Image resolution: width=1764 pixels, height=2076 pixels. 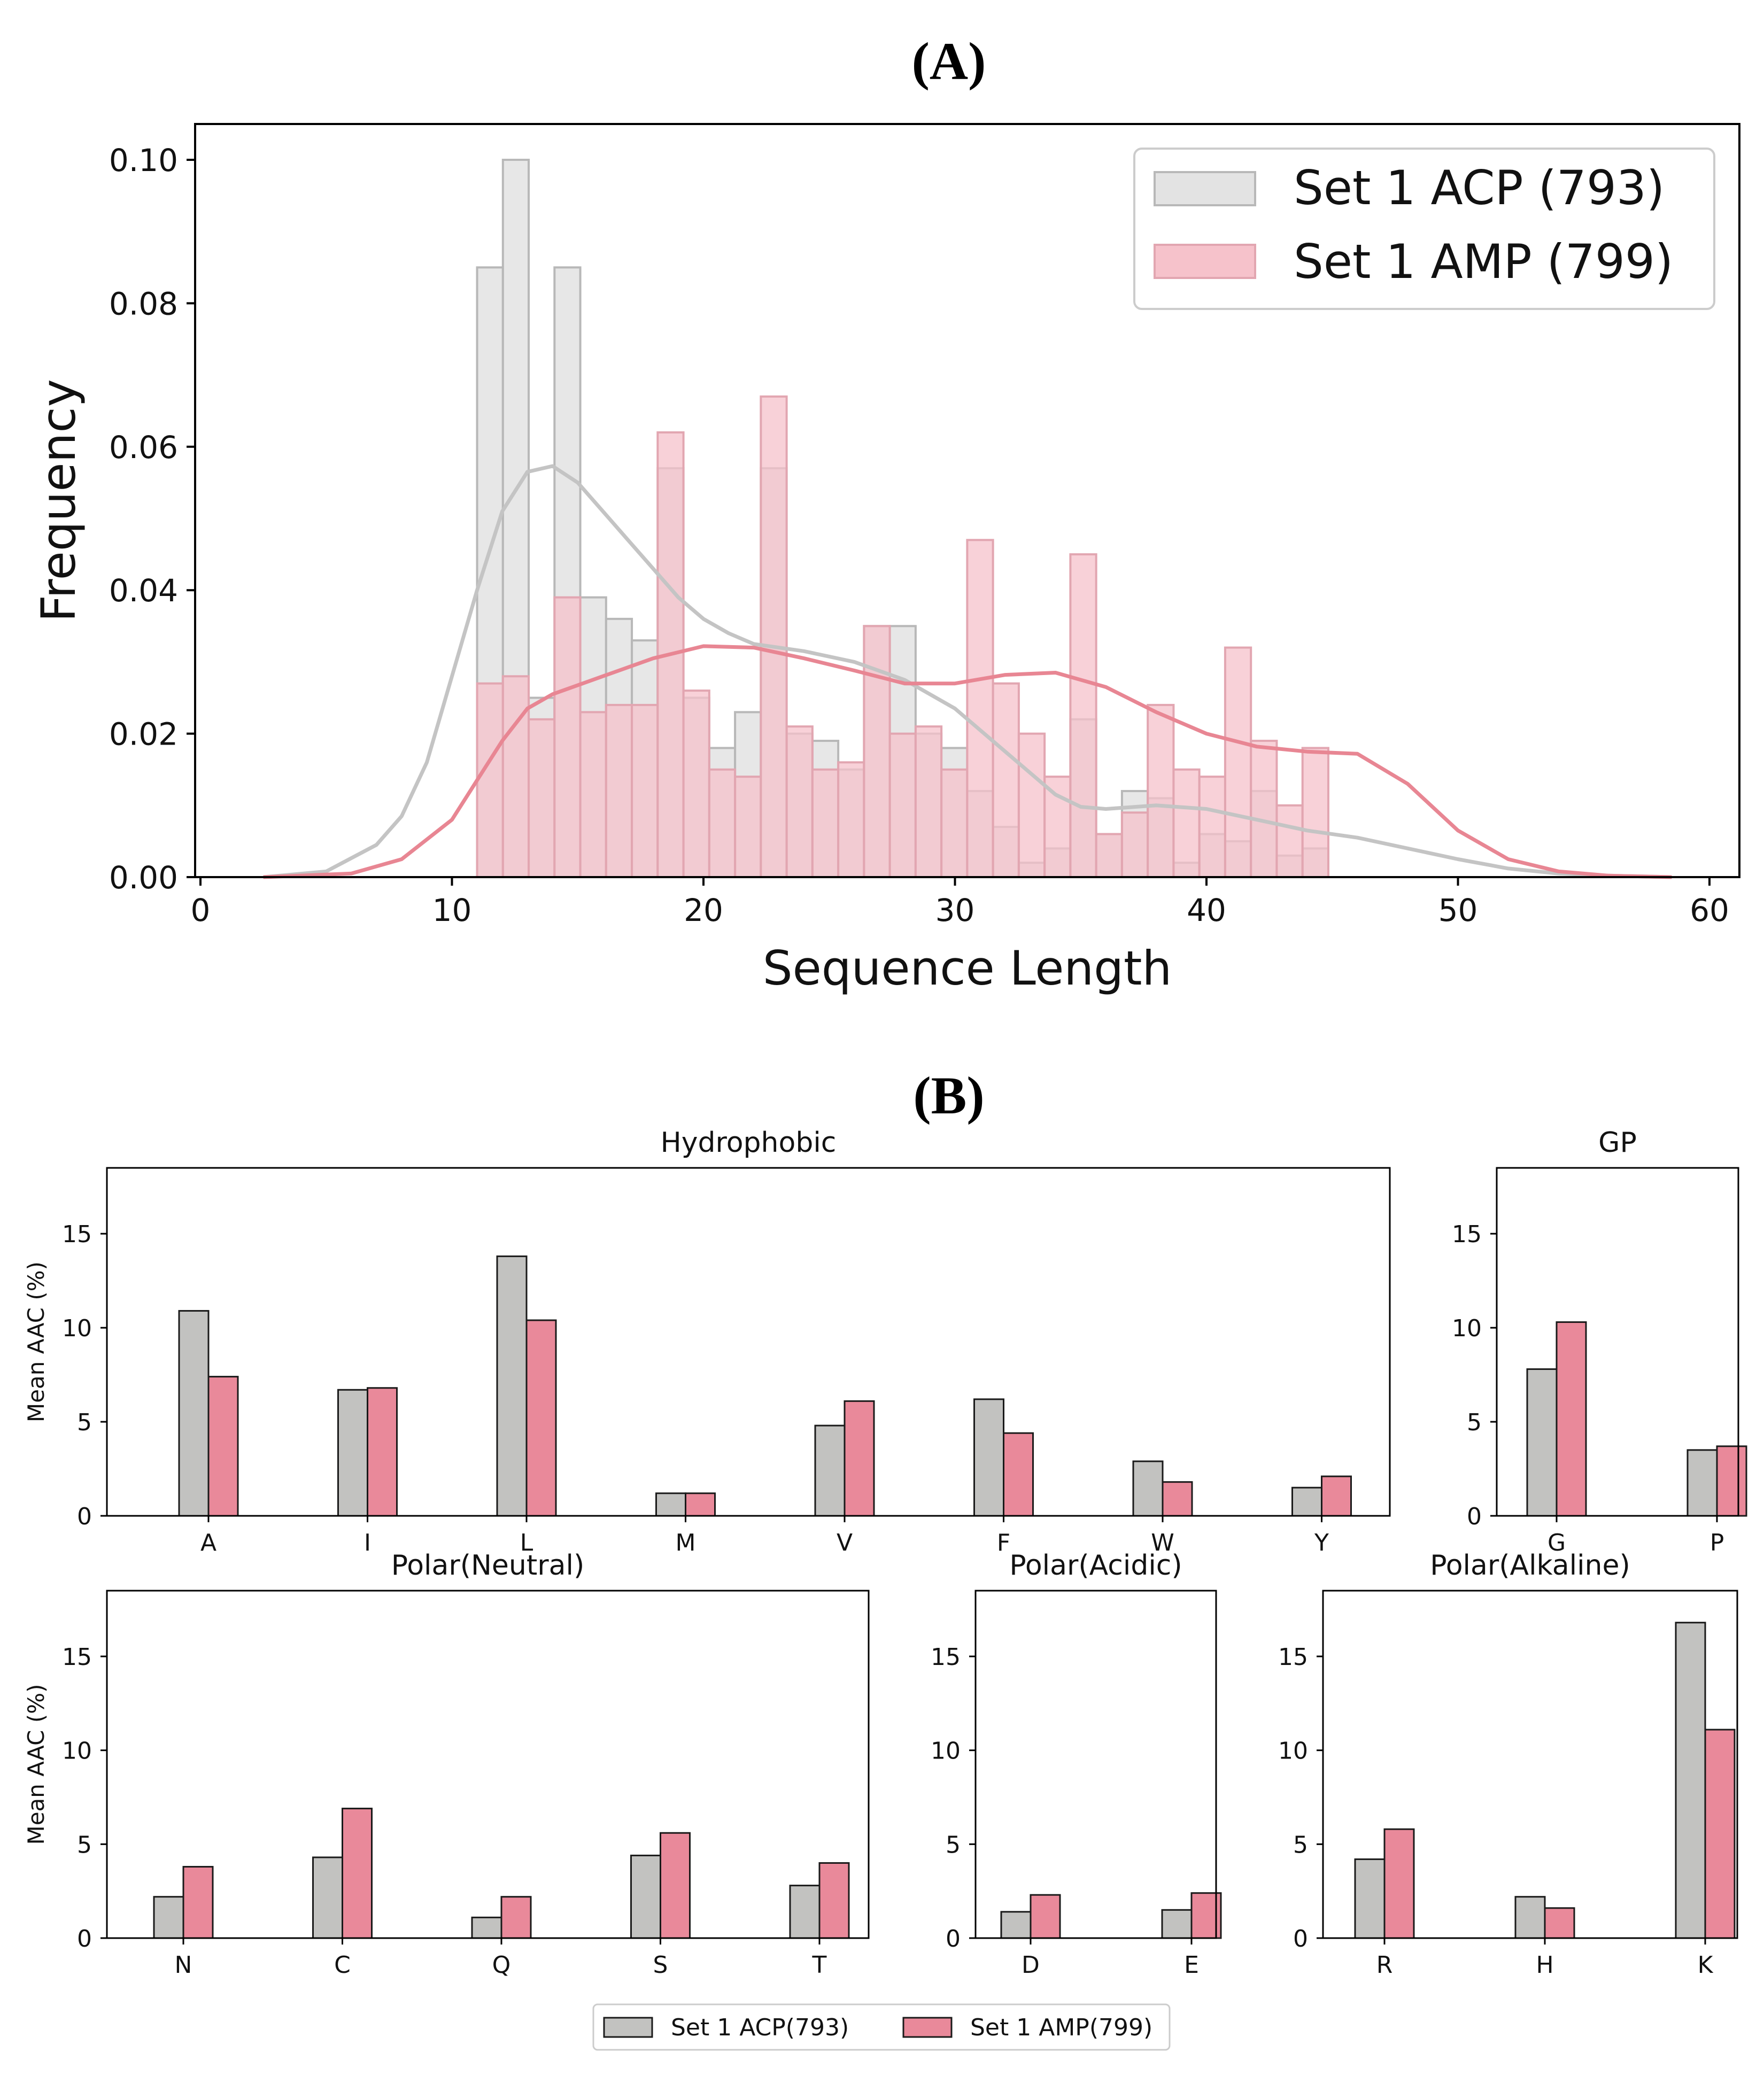 What do you see at coordinates (645, 1896) in the screenshot?
I see `aac-bar-acp-S` at bounding box center [645, 1896].